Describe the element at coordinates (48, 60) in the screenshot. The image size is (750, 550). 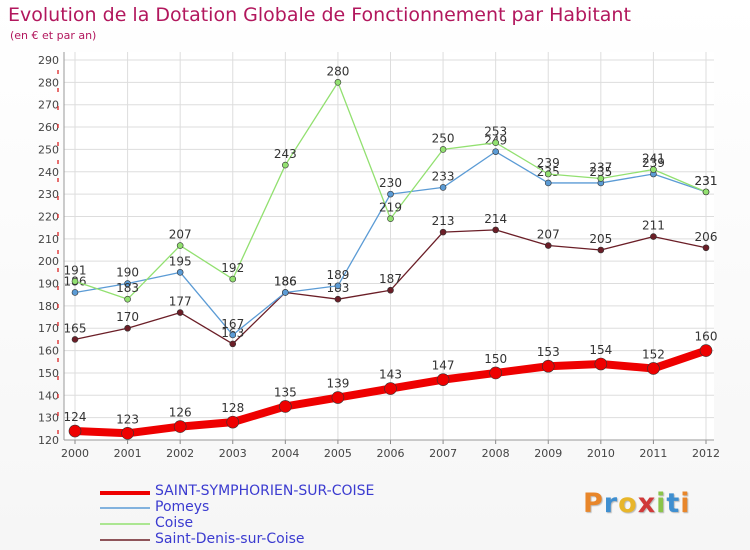
I see `y-tick-label: 290` at that location.